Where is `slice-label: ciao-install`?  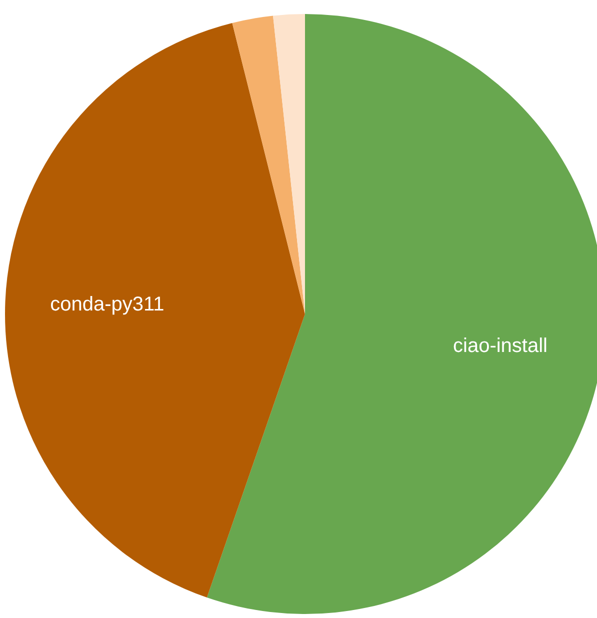
slice-label: ciao-install is located at coordinates (500, 346).